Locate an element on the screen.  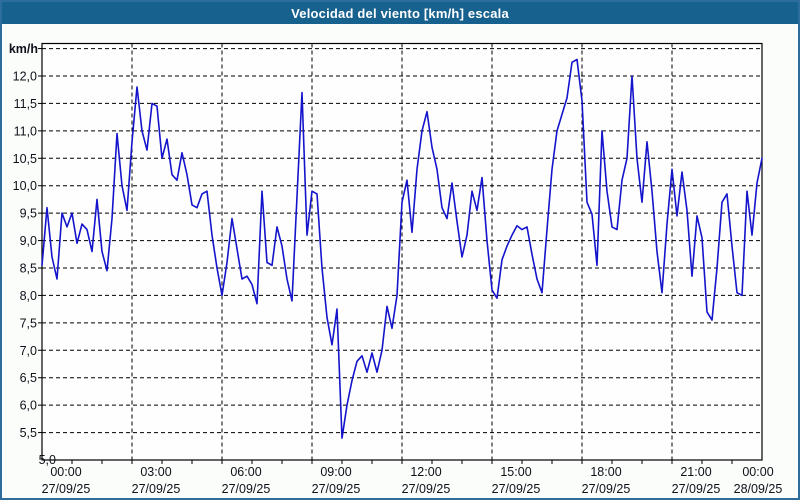
title-bar: Velocidad del viento [km/h] escala is located at coordinates (400, 13).